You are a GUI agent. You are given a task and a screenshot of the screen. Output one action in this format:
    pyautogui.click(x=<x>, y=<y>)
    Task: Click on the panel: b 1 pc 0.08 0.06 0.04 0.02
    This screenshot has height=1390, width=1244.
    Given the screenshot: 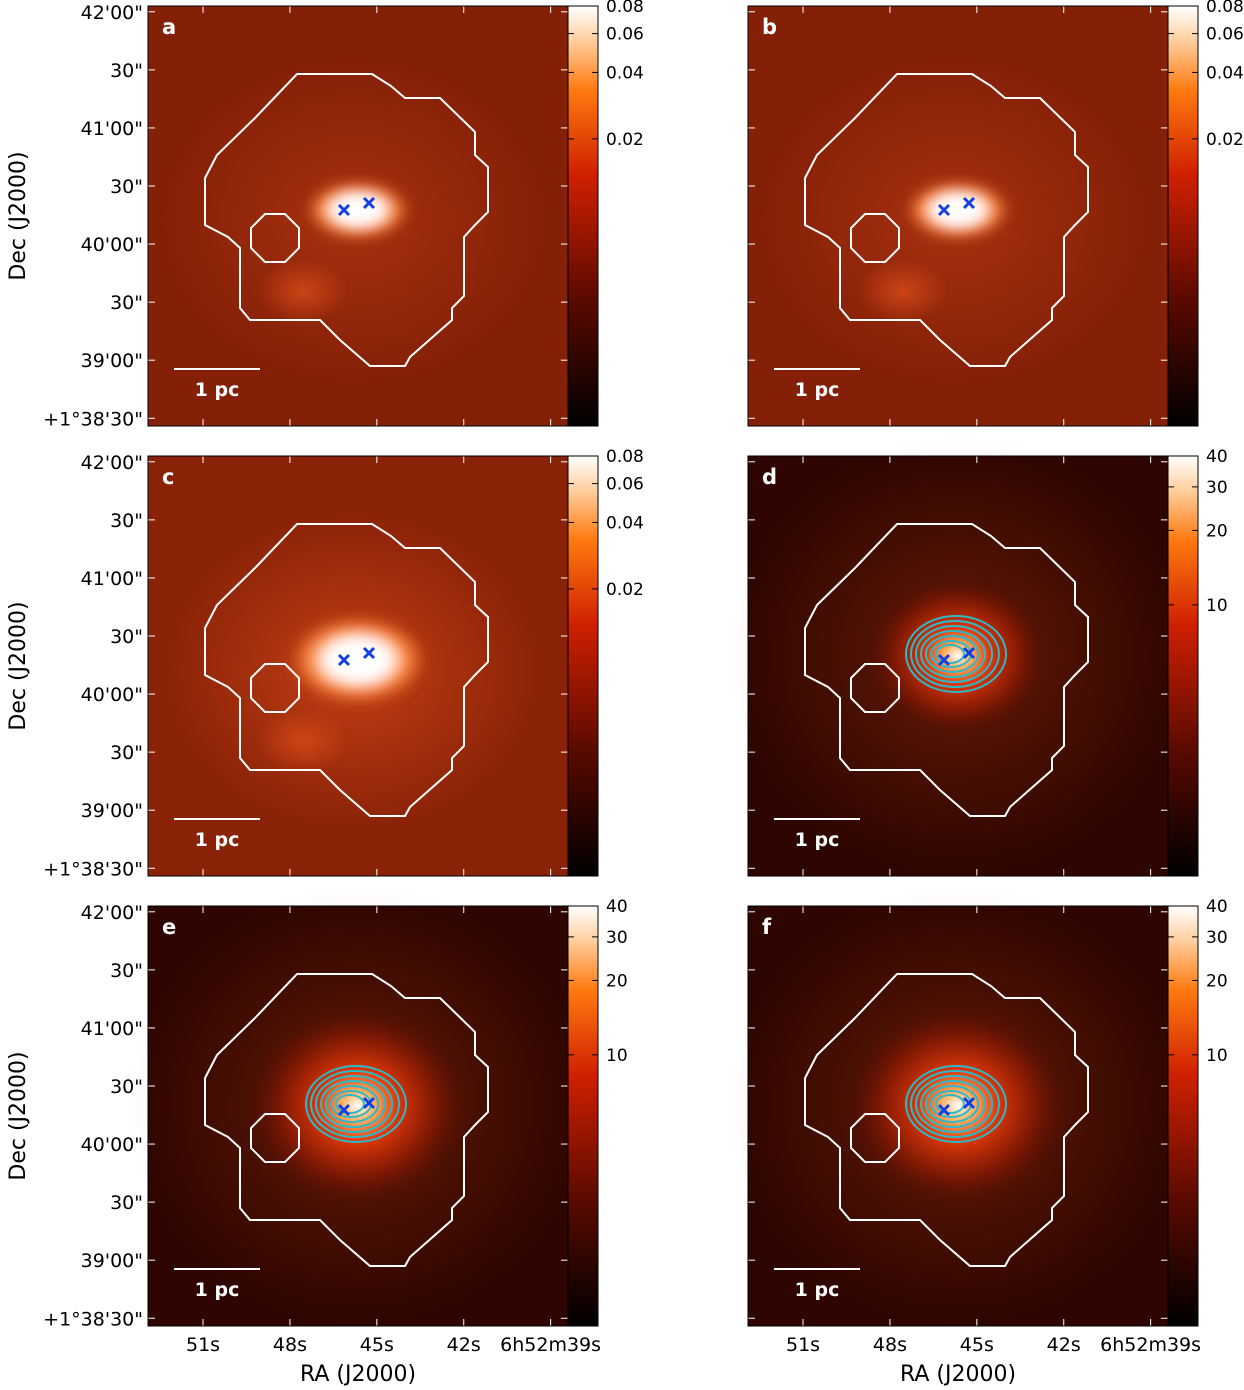 What is the action you would take?
    pyautogui.click(x=995, y=213)
    